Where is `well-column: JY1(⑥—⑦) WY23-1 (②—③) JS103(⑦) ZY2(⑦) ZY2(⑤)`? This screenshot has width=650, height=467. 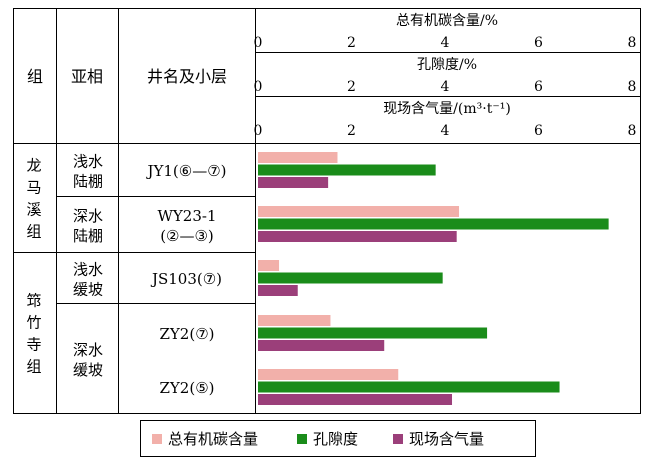 well-column: JY1(⑥—⑦) WY23-1 (②—③) JS103(⑦) ZY2(⑦) ZY2(⑤) is located at coordinates (185, 279).